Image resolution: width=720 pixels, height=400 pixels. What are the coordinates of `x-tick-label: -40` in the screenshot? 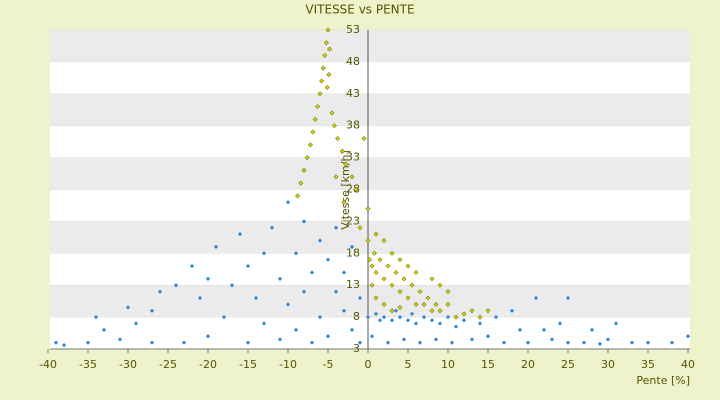 It's located at (48, 364).